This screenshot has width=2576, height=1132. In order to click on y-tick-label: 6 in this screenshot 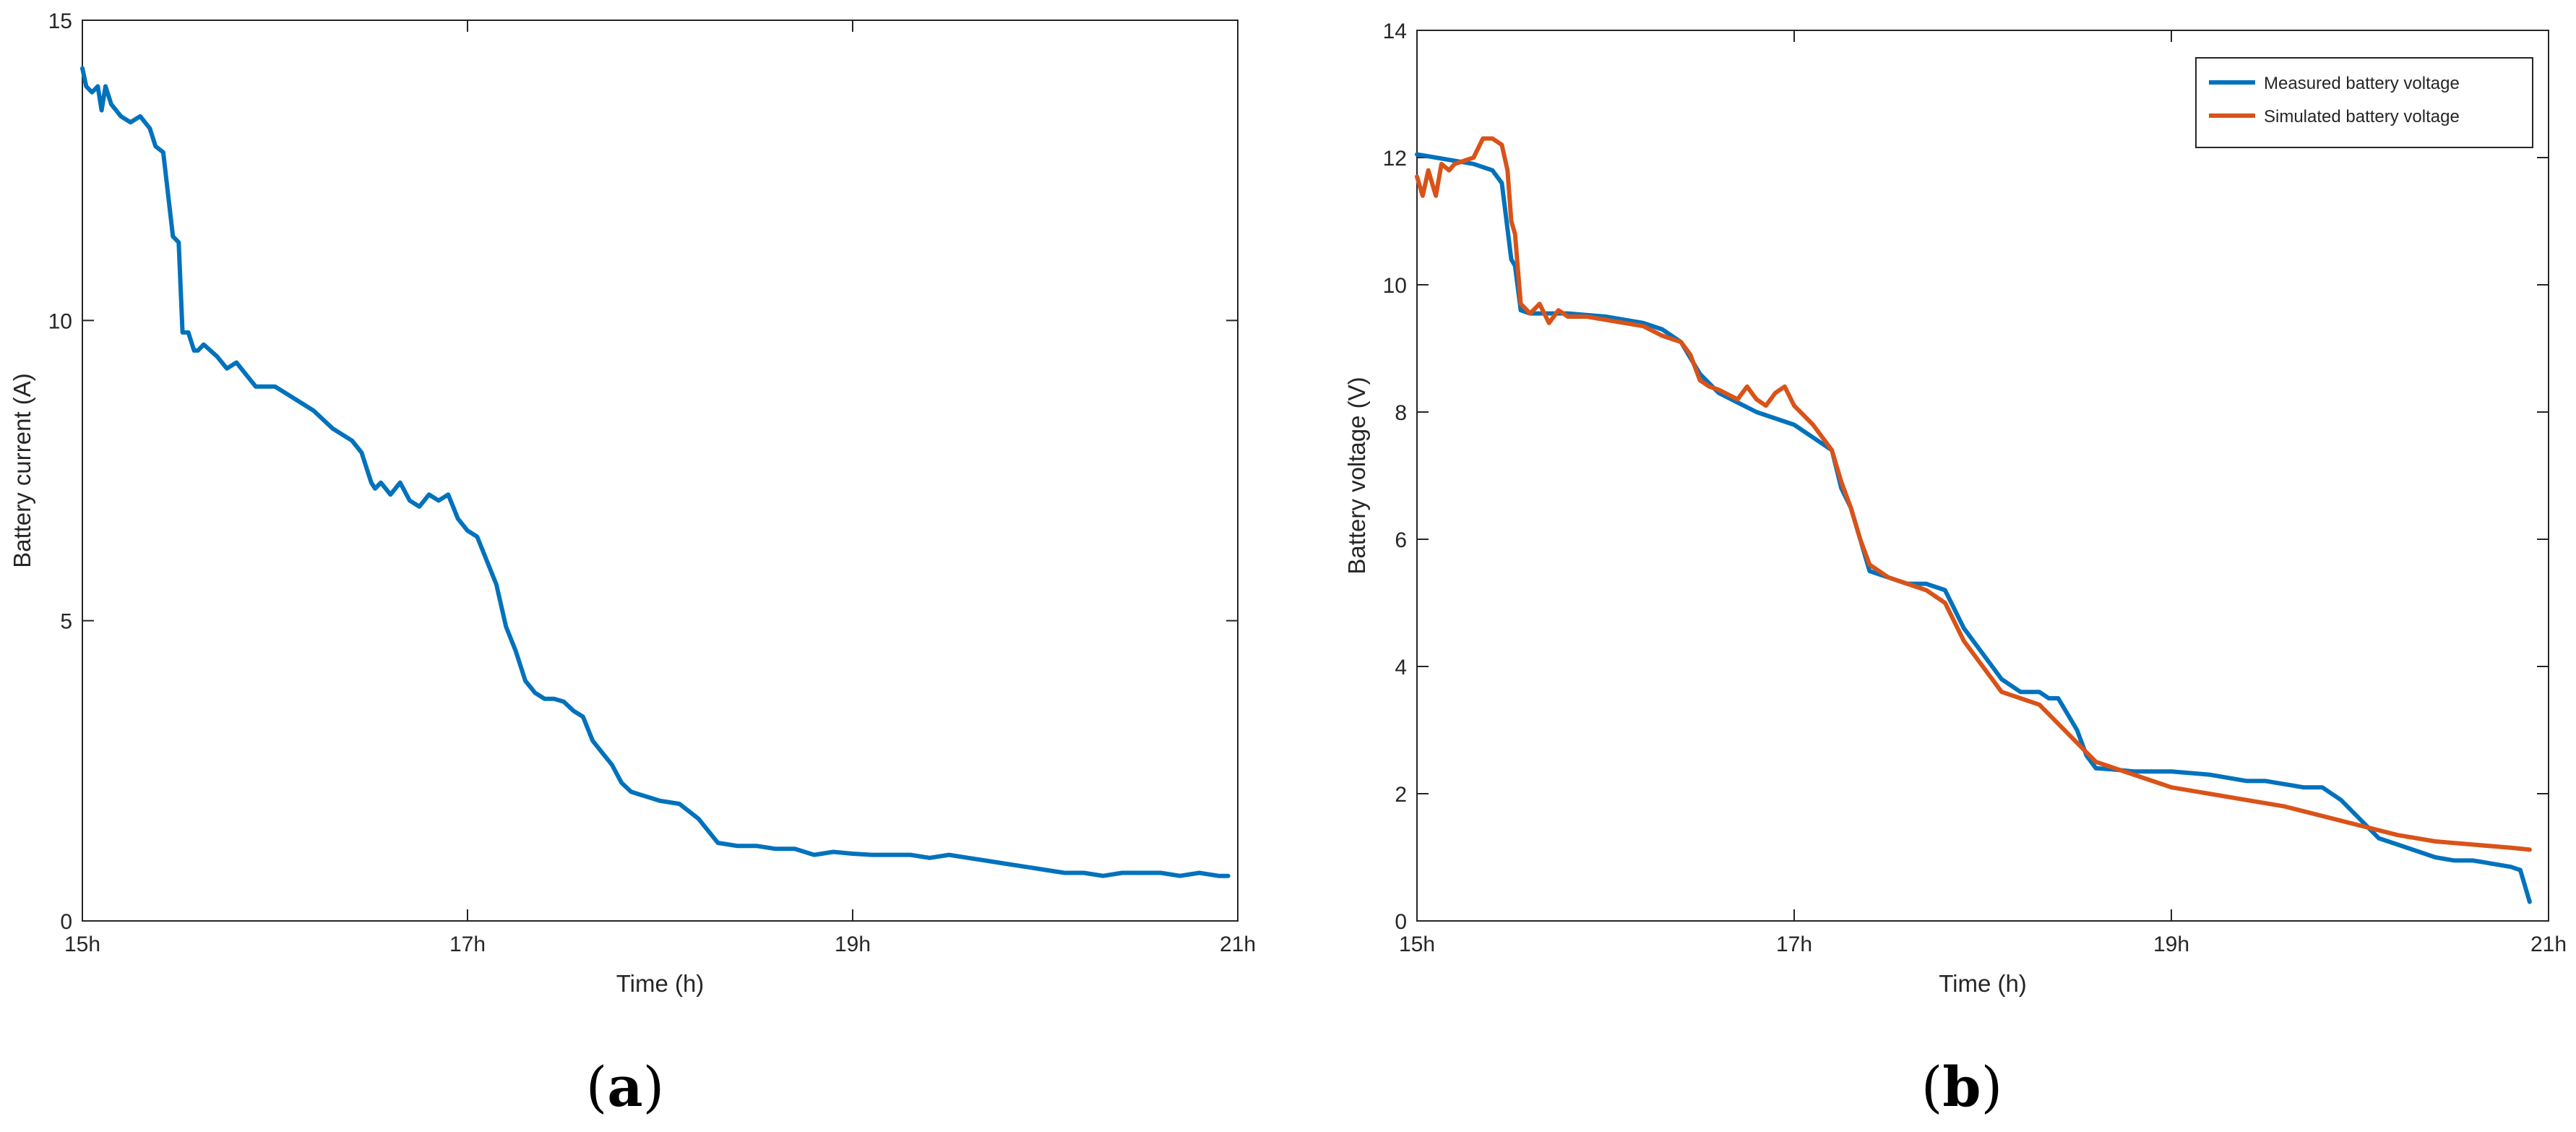, I will do `click(1401, 540)`.